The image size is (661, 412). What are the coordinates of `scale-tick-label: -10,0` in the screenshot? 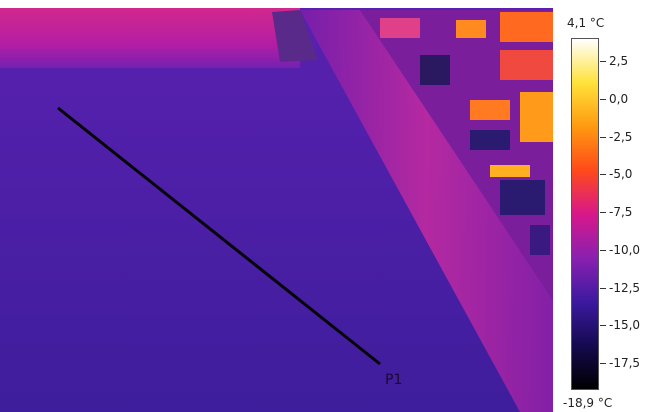 It's located at (625, 249).